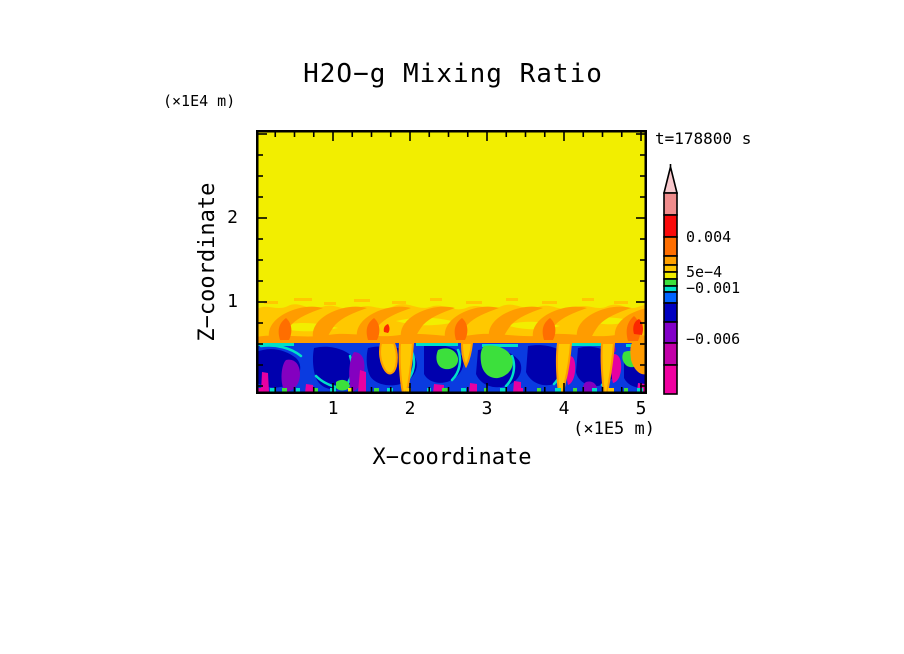  Describe the element at coordinates (709, 237) in the screenshot. I see `colorbar-tick-label: 0.004` at that location.